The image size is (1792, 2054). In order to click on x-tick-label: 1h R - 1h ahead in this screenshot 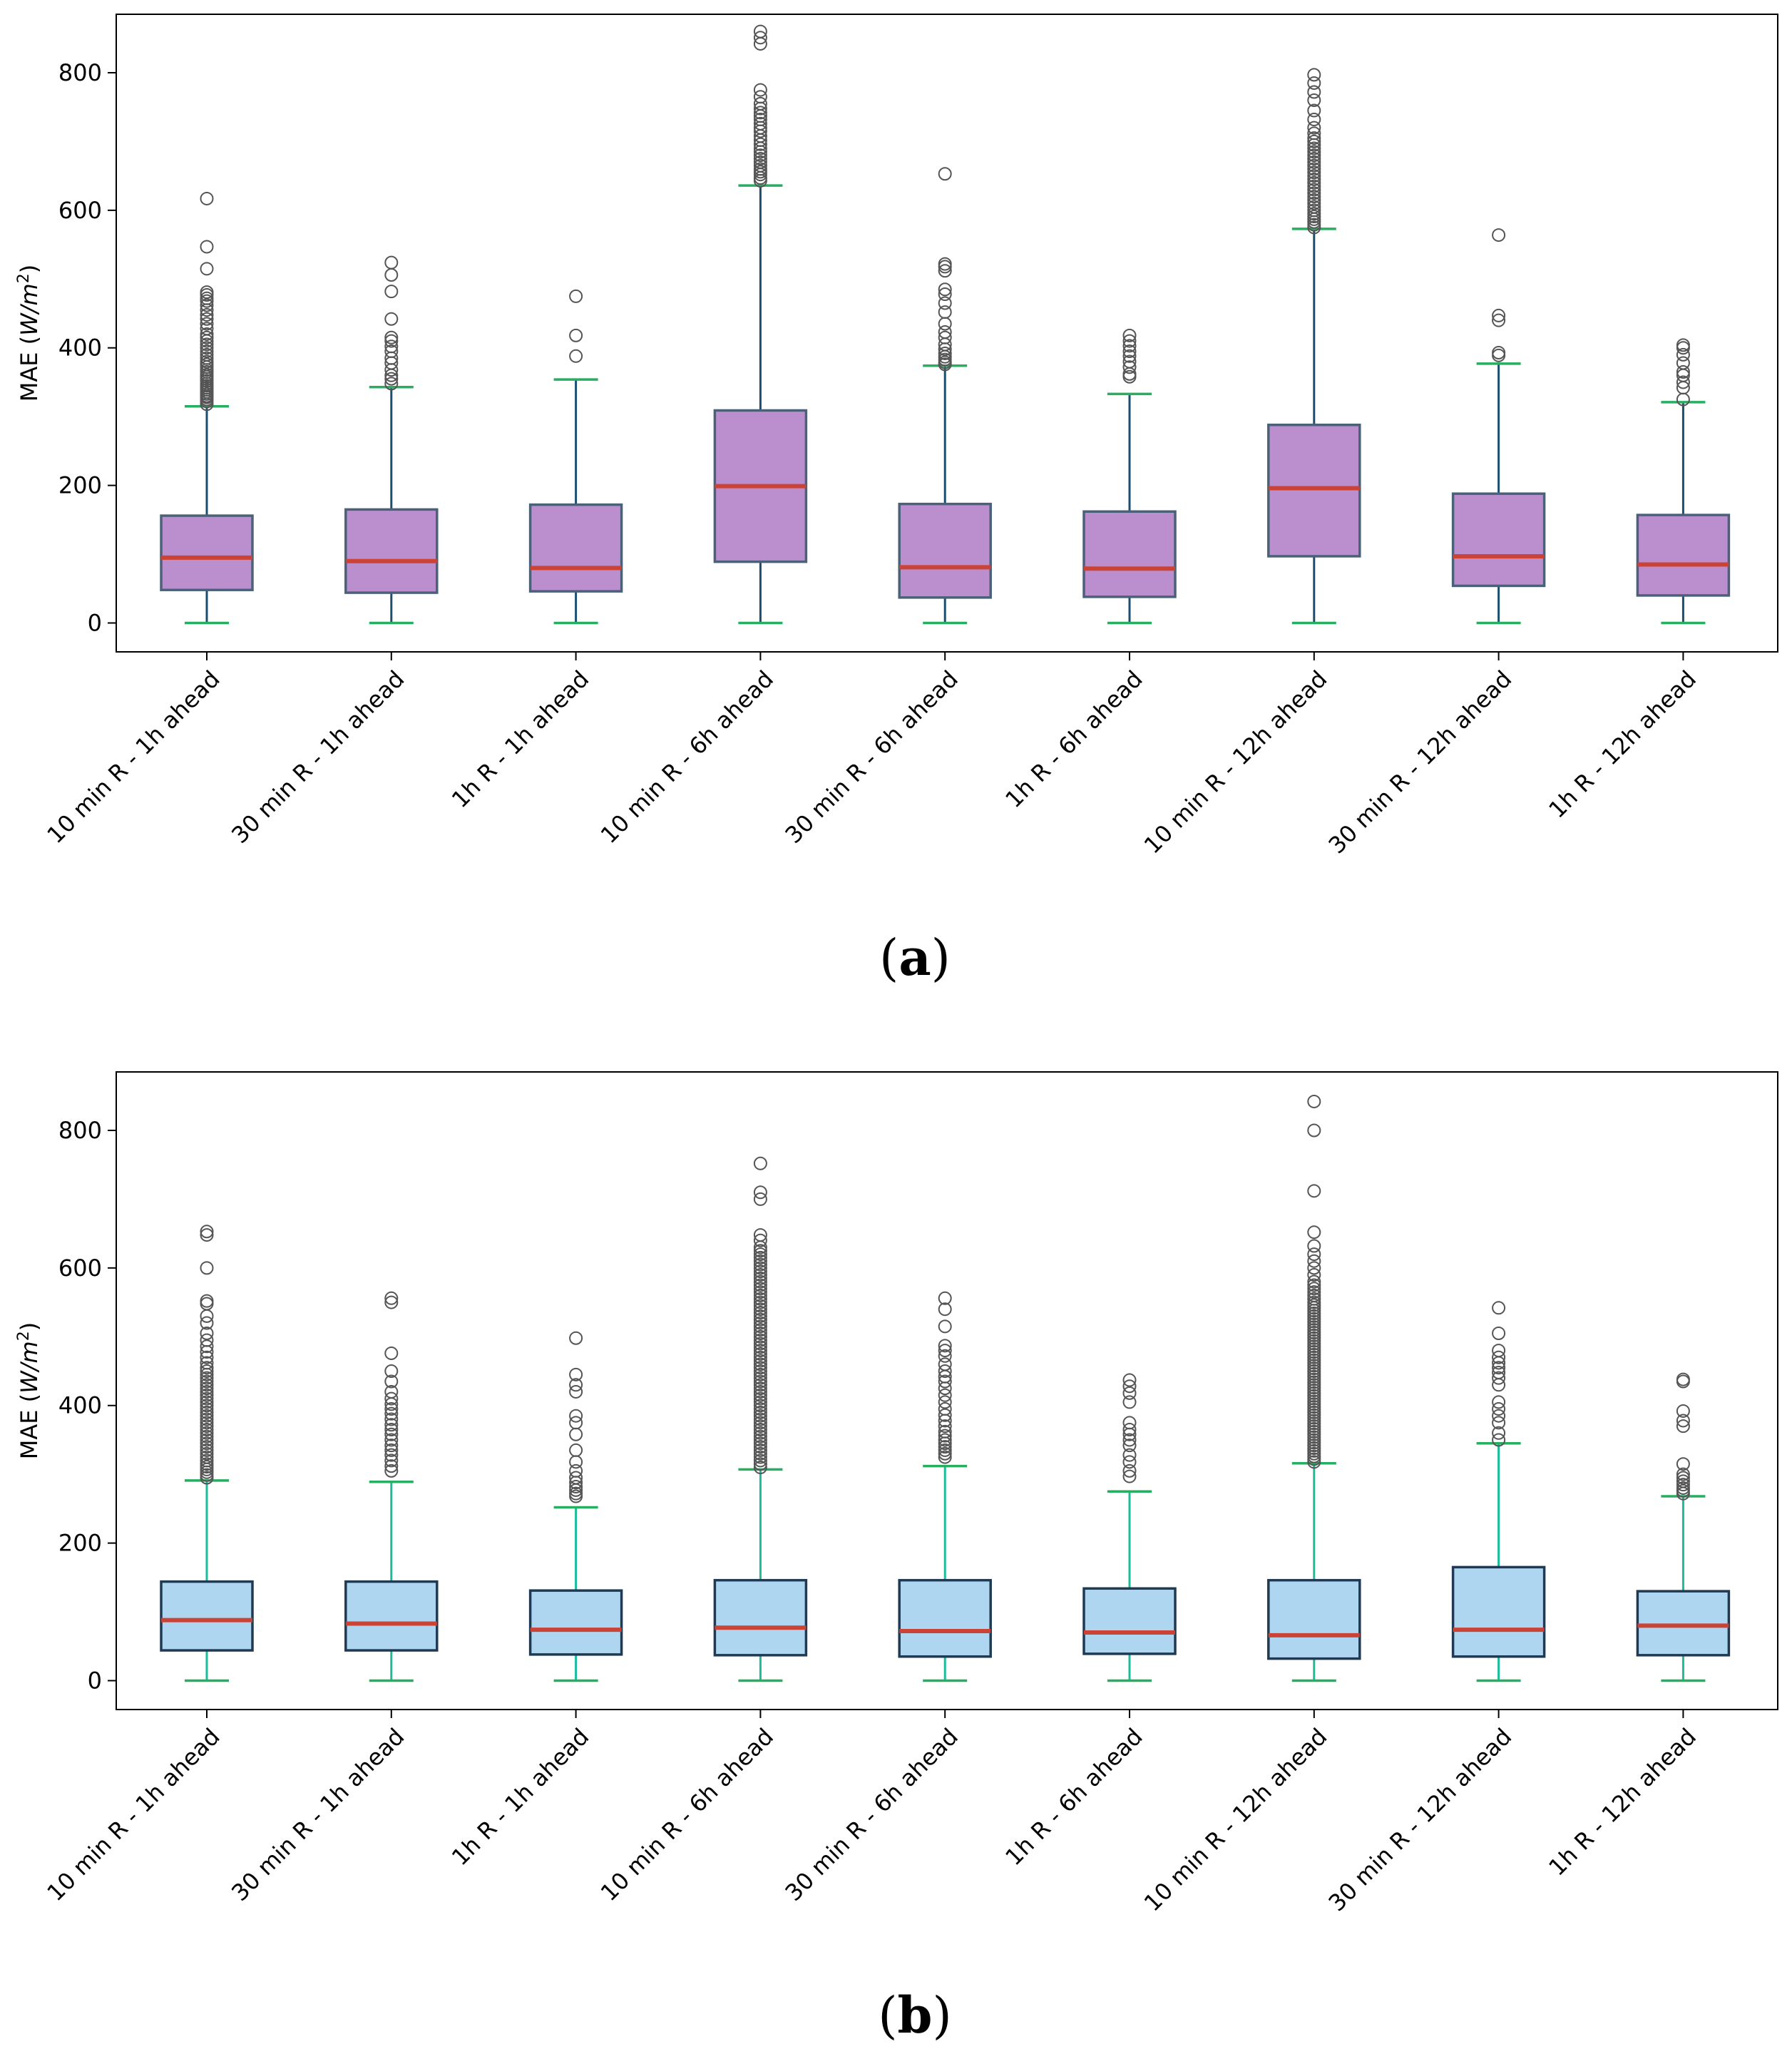, I will do `click(520, 1797)`.